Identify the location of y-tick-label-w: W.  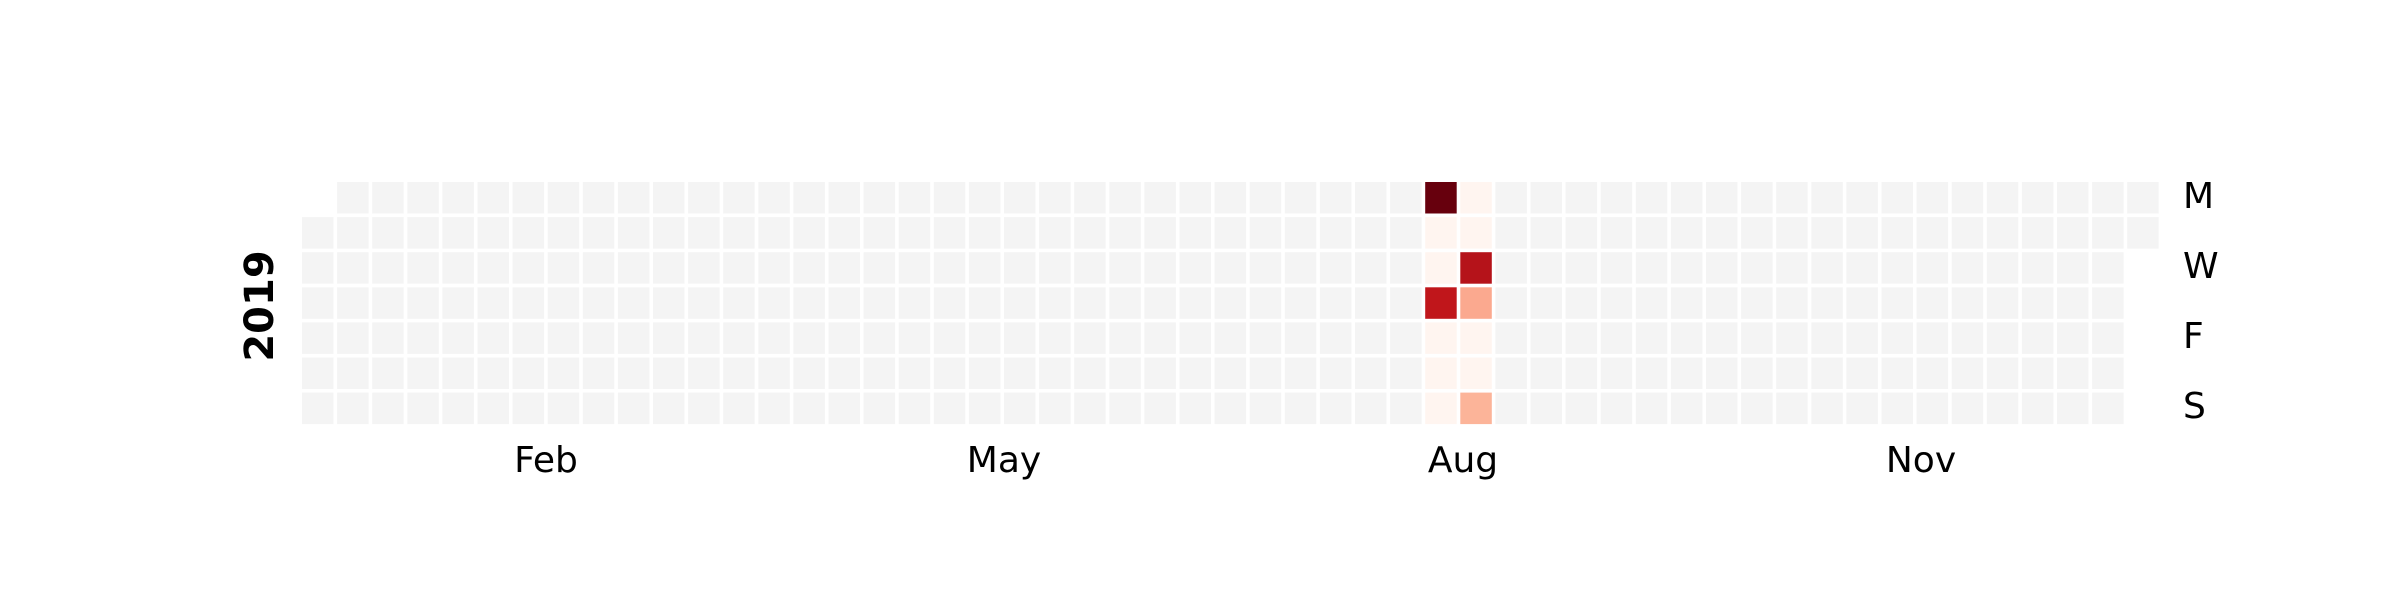
(2201, 266).